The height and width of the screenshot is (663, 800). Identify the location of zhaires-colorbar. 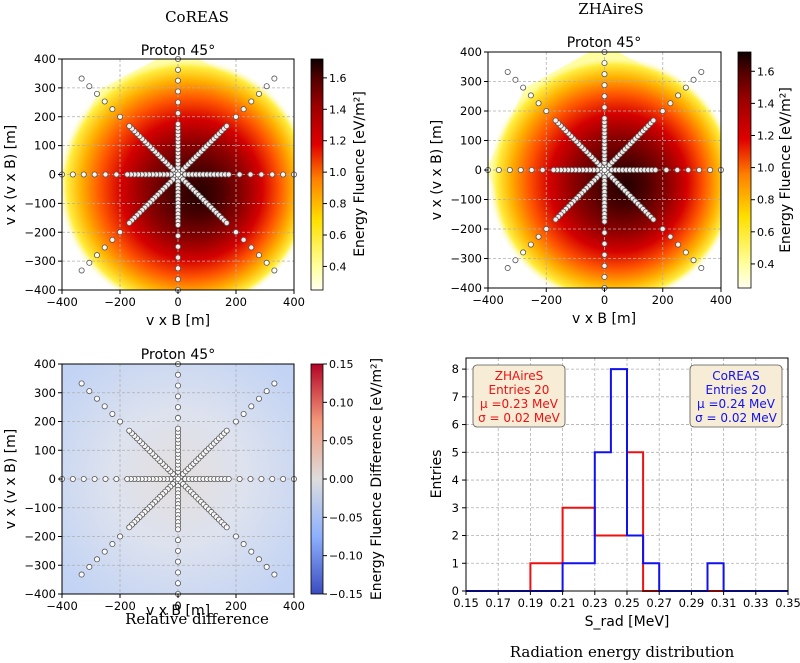
(744, 170).